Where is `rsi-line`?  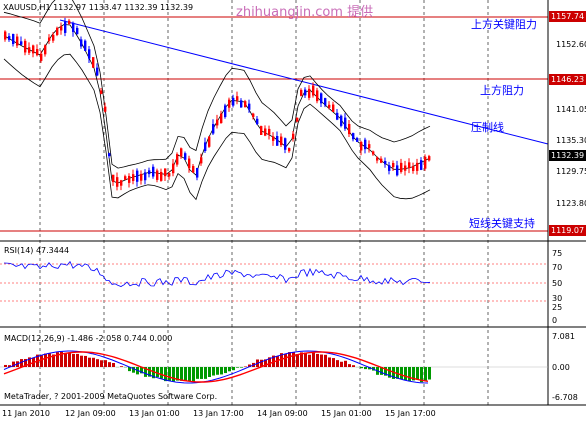 rsi-line is located at coordinates (217, 273).